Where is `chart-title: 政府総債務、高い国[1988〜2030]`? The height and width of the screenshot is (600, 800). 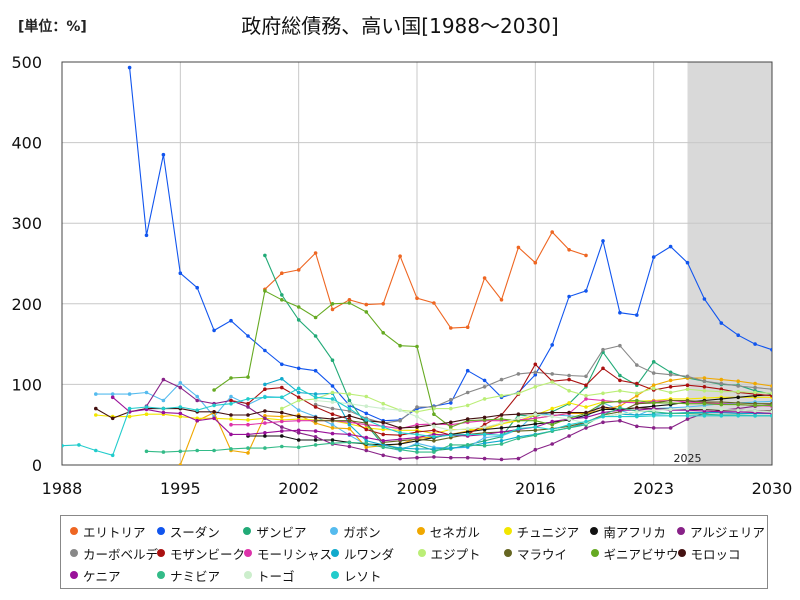
chart-title: 政府総債務、高い国[1988〜2030] is located at coordinates (400, 26).